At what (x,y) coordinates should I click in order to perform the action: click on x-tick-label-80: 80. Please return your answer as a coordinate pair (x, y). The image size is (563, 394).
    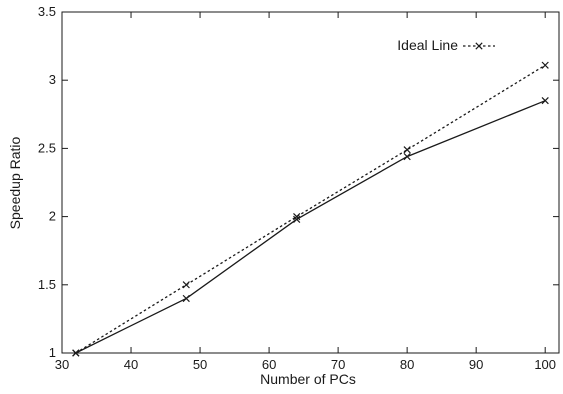
    Looking at the image, I should click on (407, 364).